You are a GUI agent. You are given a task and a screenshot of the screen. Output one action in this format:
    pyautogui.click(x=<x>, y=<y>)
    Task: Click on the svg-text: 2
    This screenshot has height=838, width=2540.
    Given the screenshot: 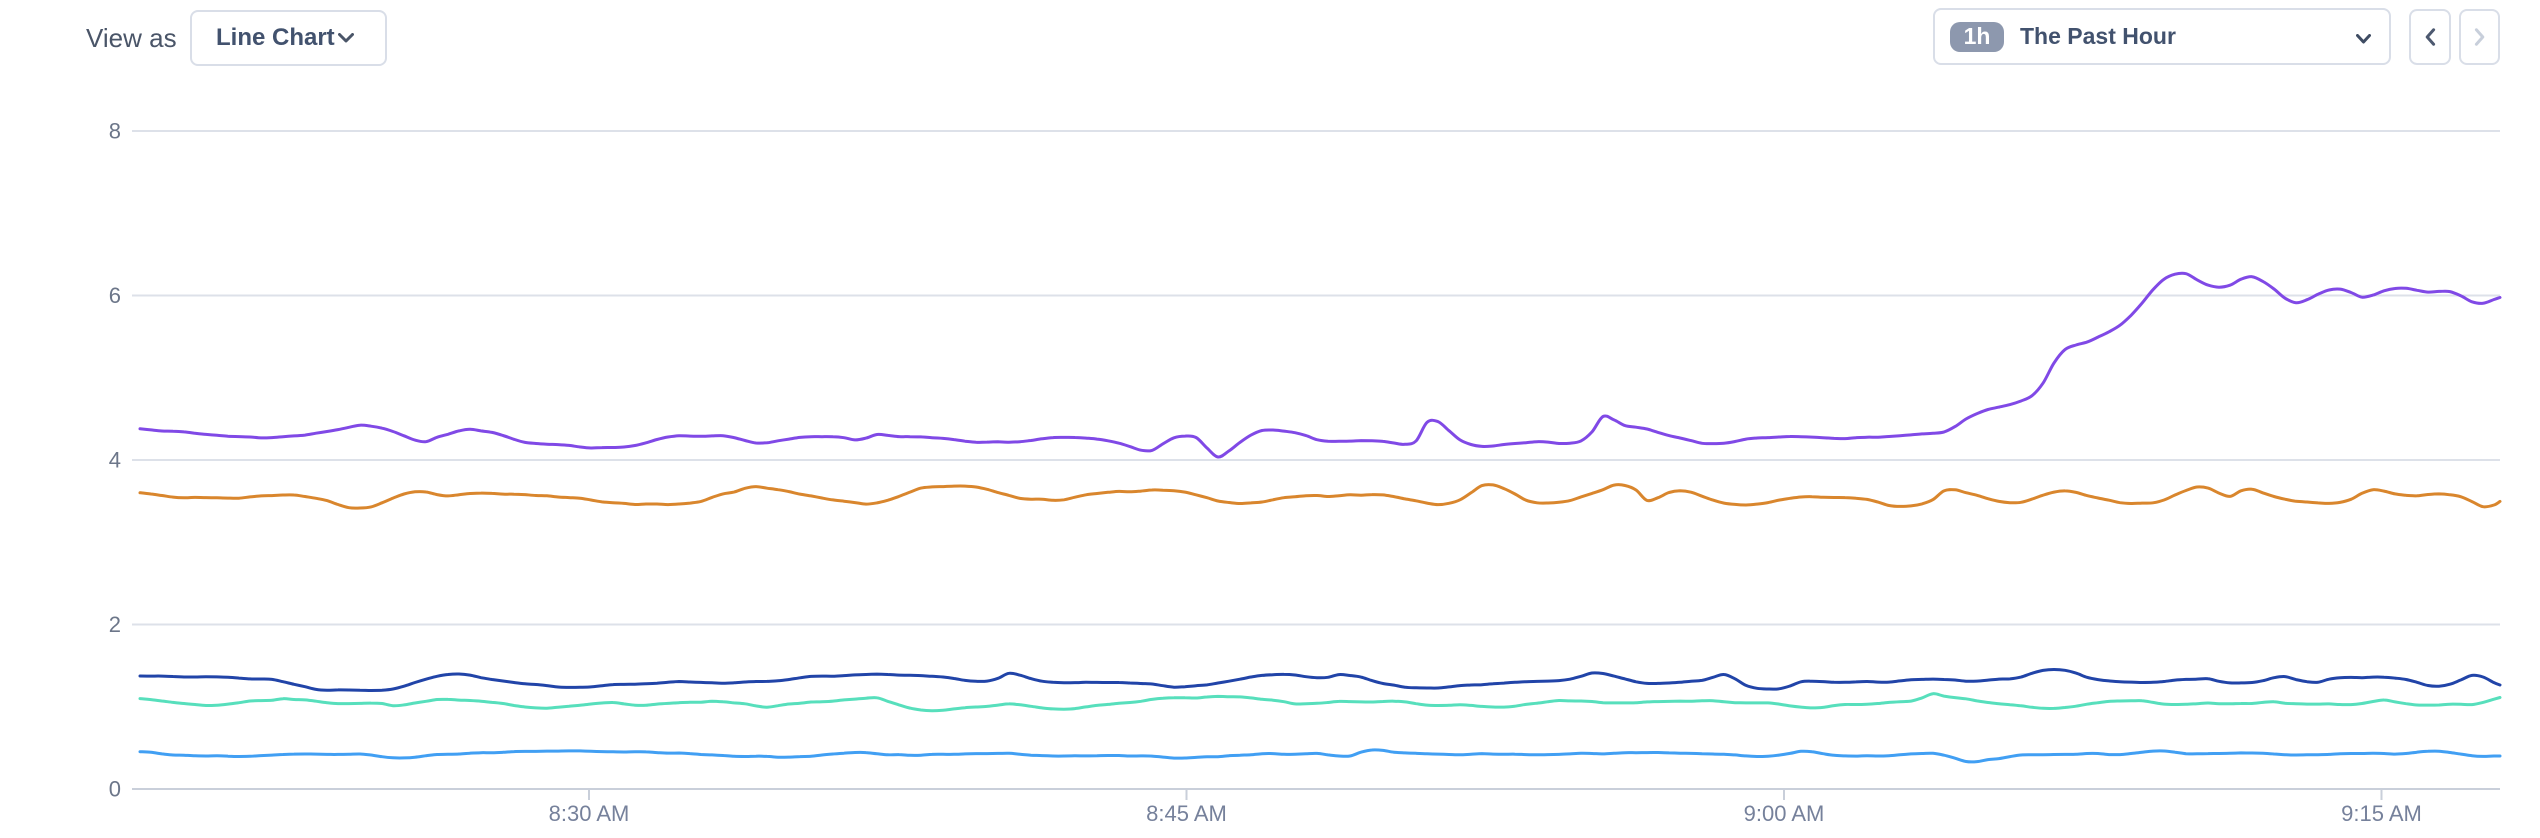 What is the action you would take?
    pyautogui.click(x=115, y=624)
    